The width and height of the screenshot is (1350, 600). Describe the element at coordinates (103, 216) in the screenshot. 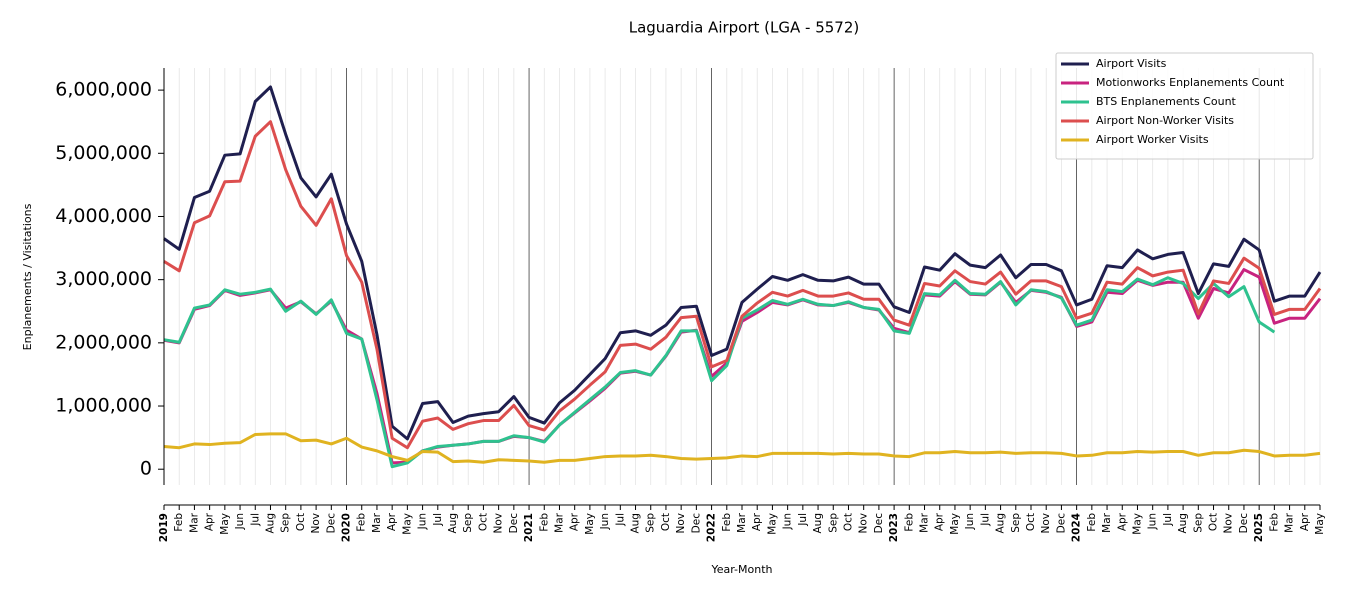

I see `y-tick-label: 4,000,000` at that location.